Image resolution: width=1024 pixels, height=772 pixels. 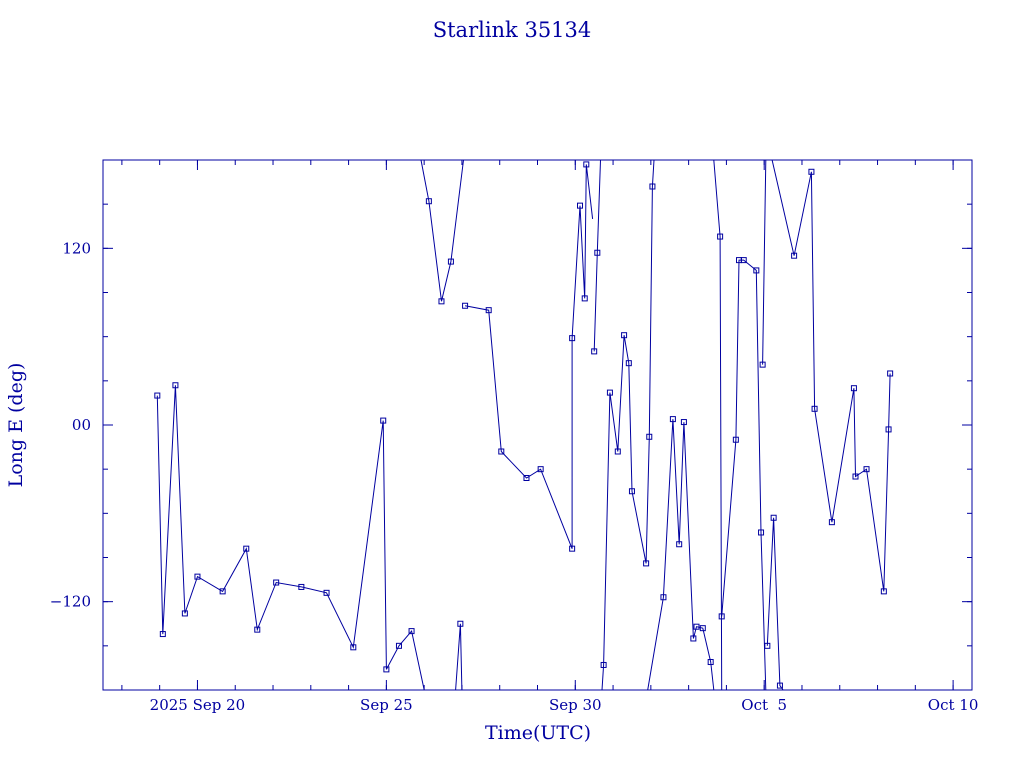 I want to click on x-tick-label: 2025 Sep 20, so click(x=198, y=705).